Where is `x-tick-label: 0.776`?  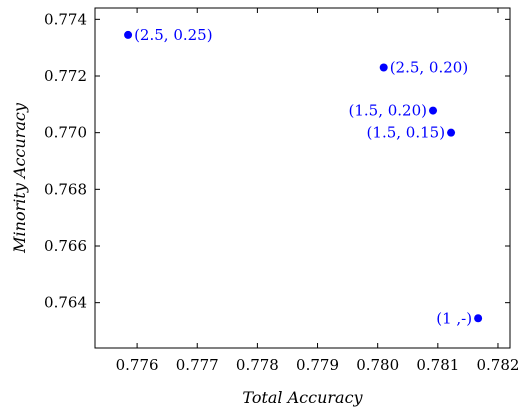
x-tick-label: 0.776 is located at coordinates (137, 365).